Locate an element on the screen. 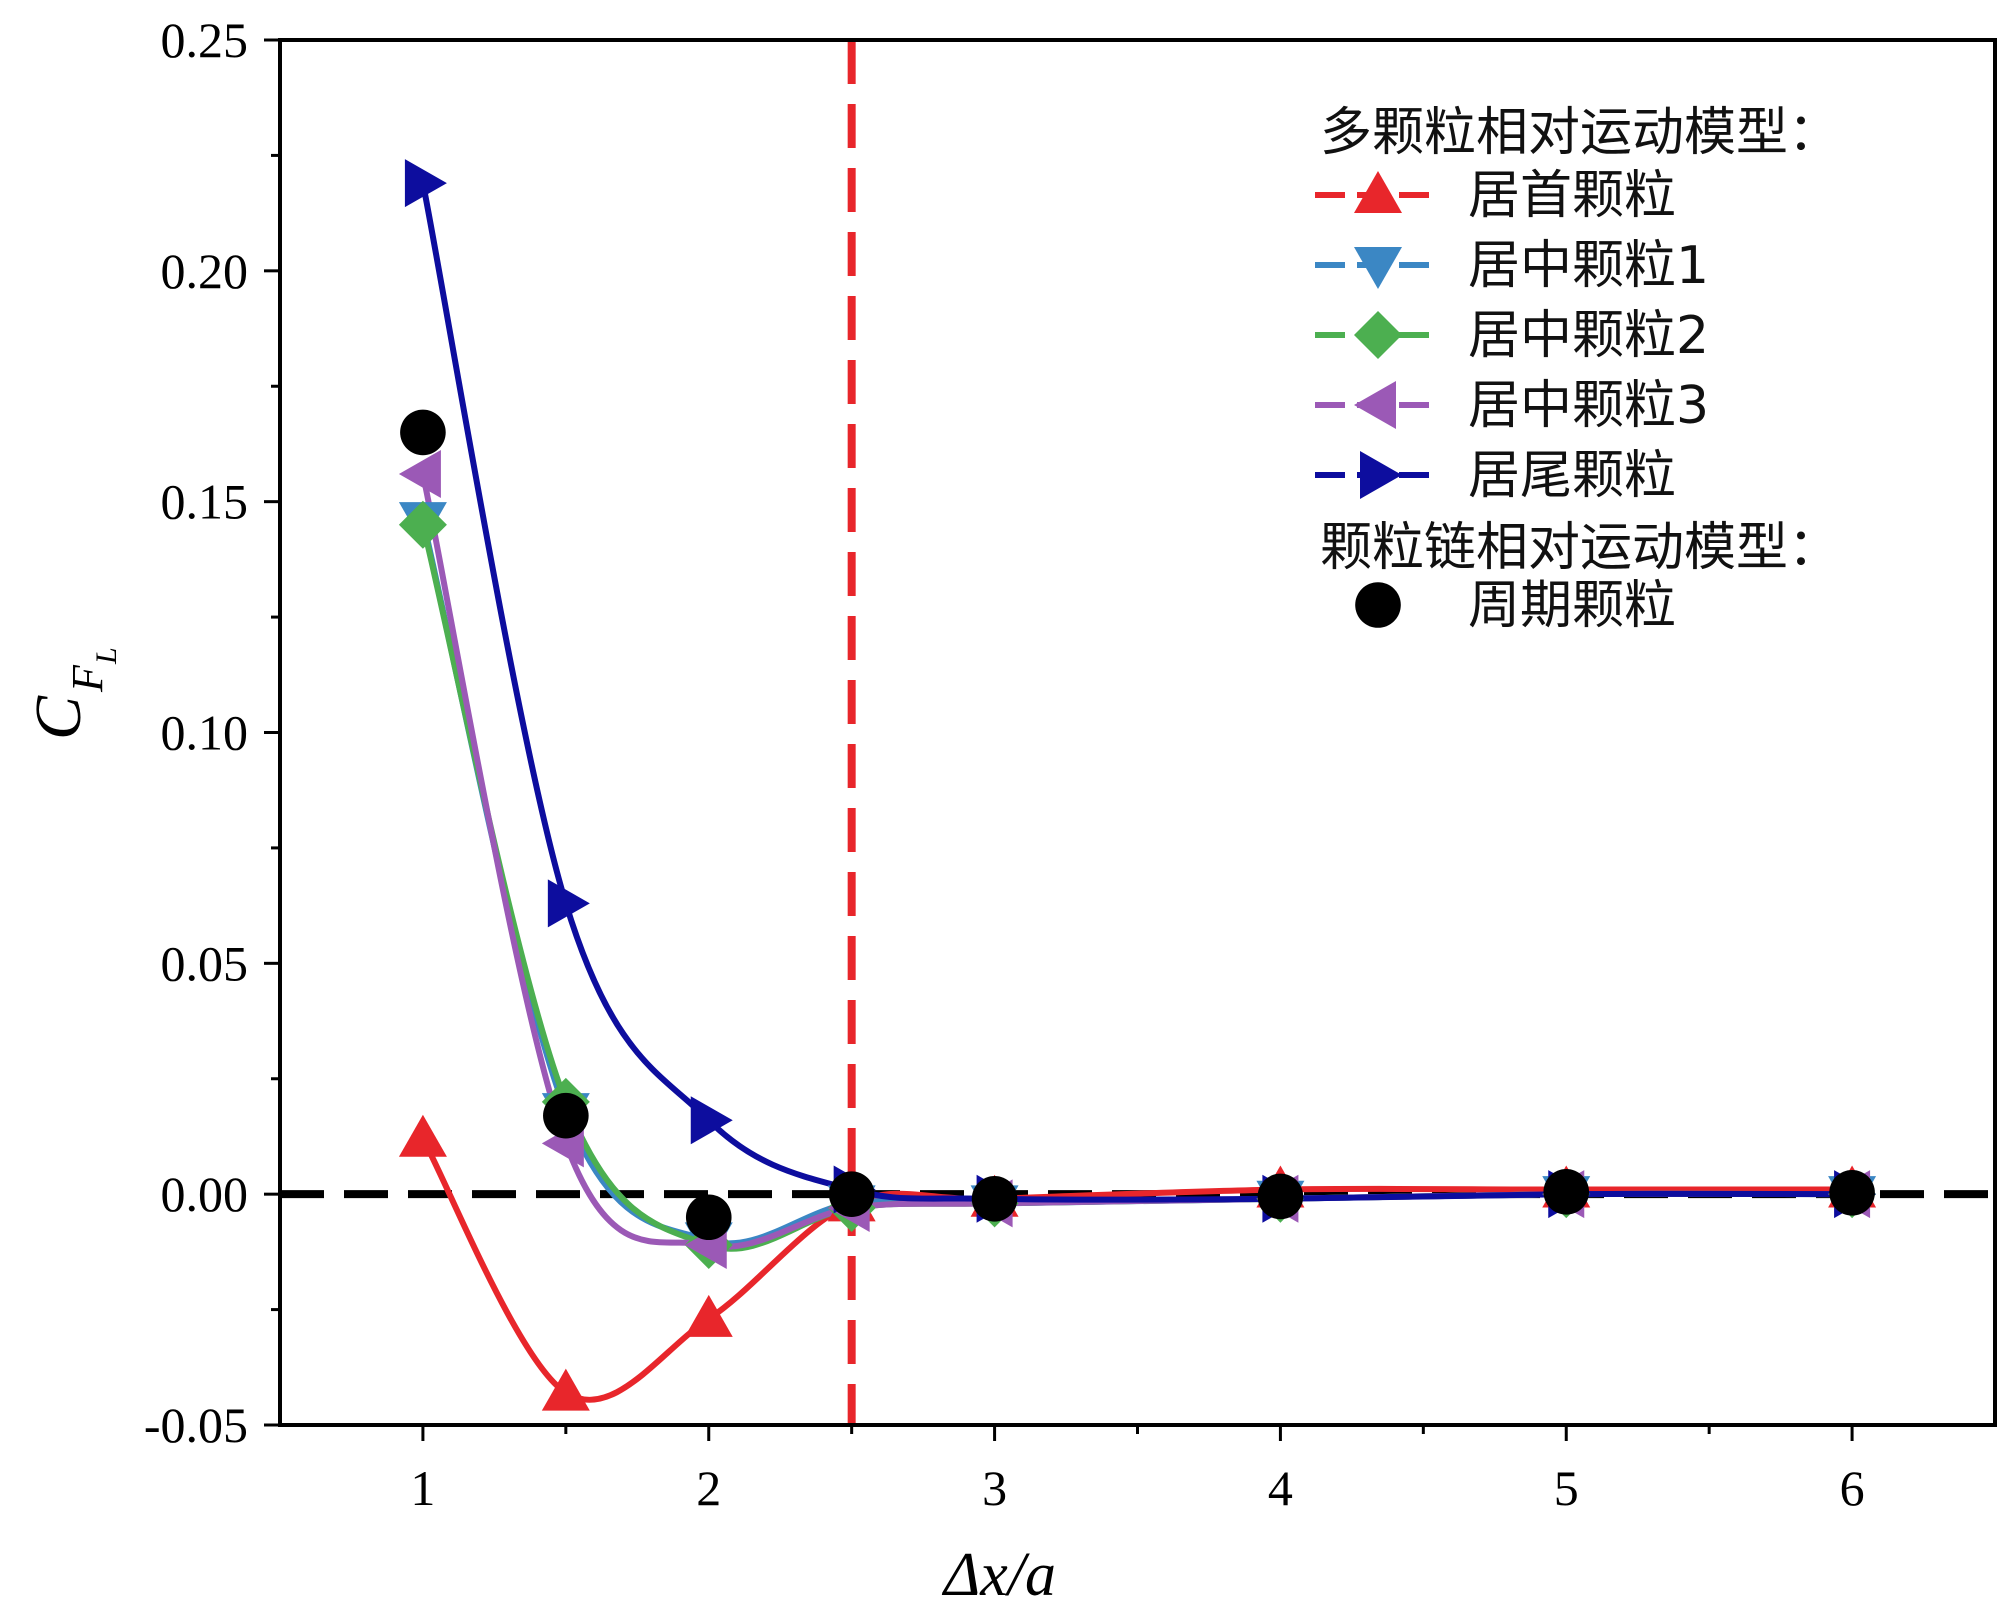  legend-group2-title: 颗粒链相对运动模型： is located at coordinates (1580, 548).